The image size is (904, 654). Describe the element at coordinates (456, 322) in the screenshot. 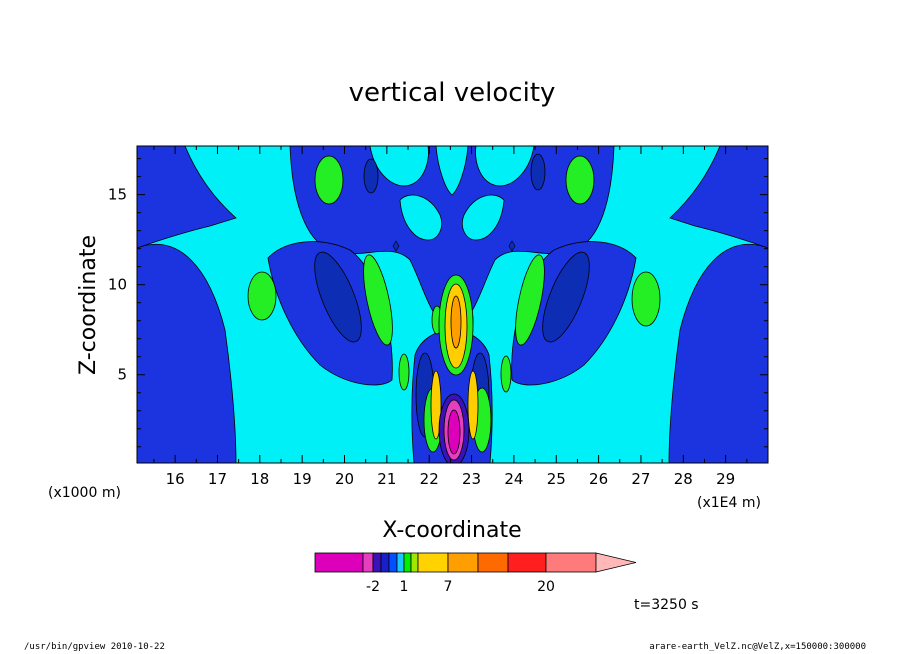

I see `updraft-core-inner` at that location.